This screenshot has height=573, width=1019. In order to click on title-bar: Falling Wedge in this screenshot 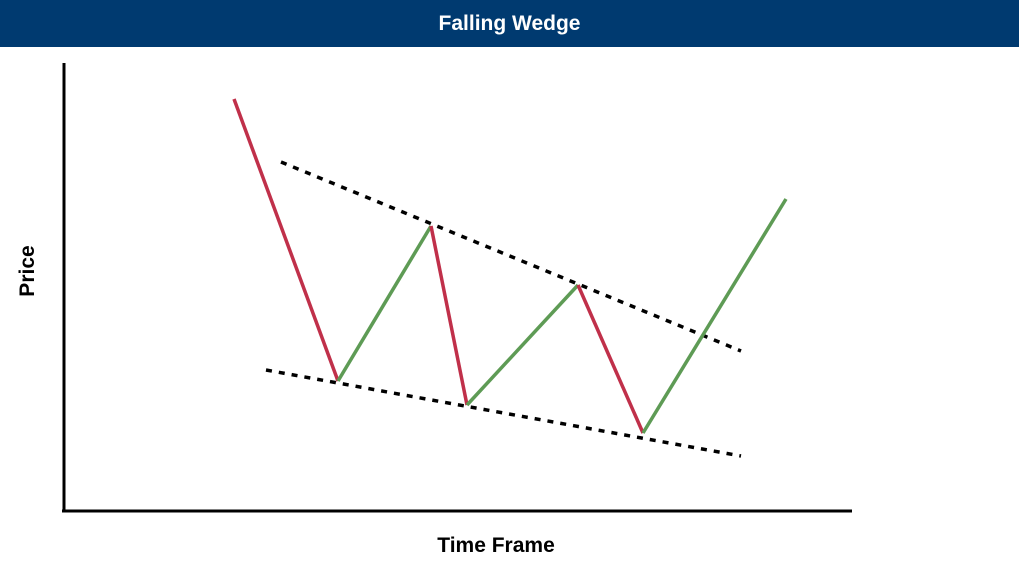, I will do `click(509, 23)`.